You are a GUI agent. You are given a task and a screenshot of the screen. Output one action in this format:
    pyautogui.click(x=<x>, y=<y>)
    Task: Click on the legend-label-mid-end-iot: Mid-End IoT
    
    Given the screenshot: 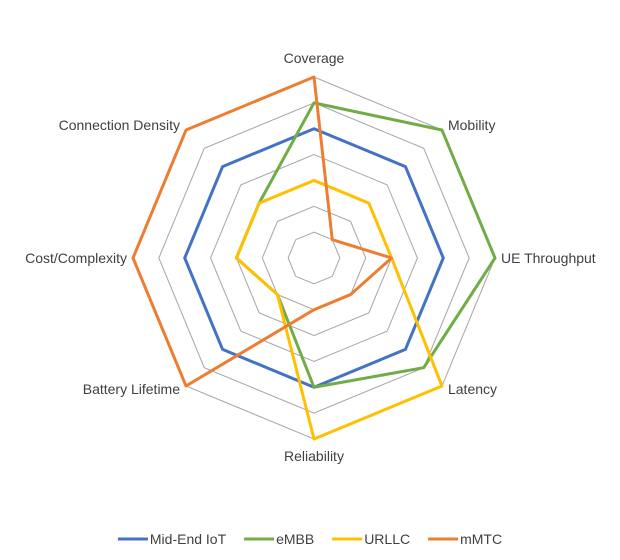 What is the action you would take?
    pyautogui.click(x=188, y=539)
    